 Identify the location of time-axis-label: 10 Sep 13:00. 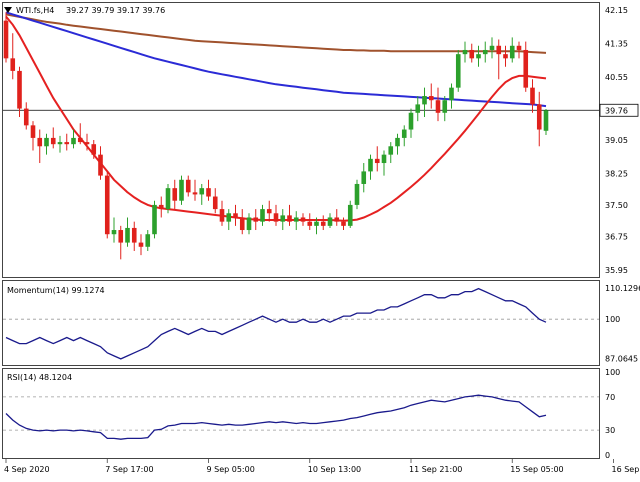
(334, 469).